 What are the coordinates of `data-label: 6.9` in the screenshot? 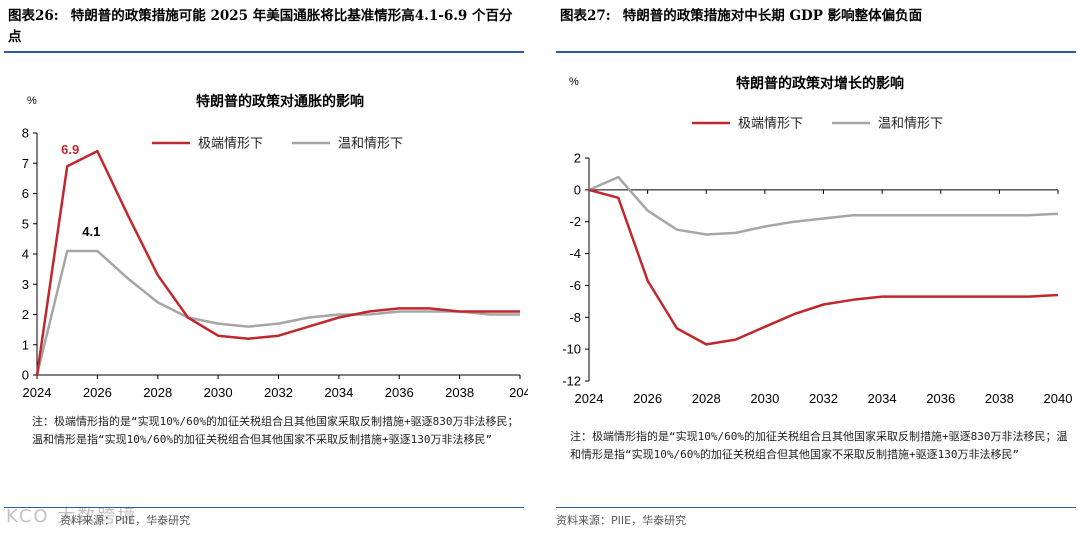 It's located at (70, 149).